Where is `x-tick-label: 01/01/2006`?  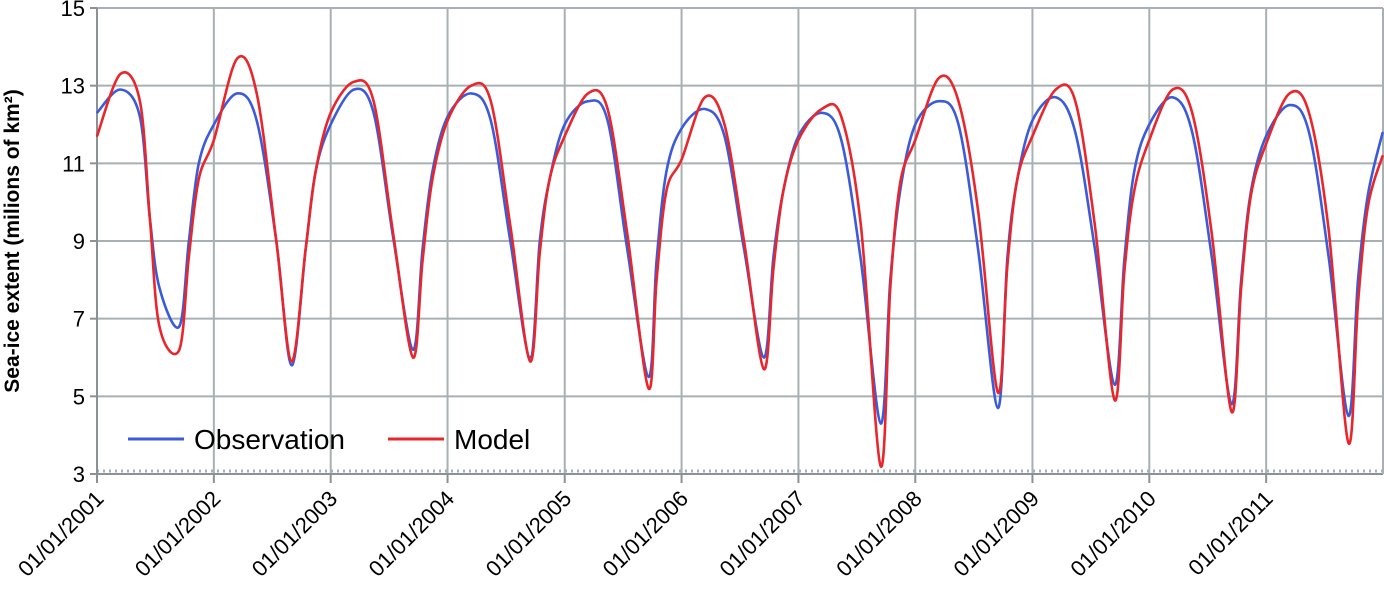
x-tick-label: 01/01/2006 is located at coordinates (646, 534).